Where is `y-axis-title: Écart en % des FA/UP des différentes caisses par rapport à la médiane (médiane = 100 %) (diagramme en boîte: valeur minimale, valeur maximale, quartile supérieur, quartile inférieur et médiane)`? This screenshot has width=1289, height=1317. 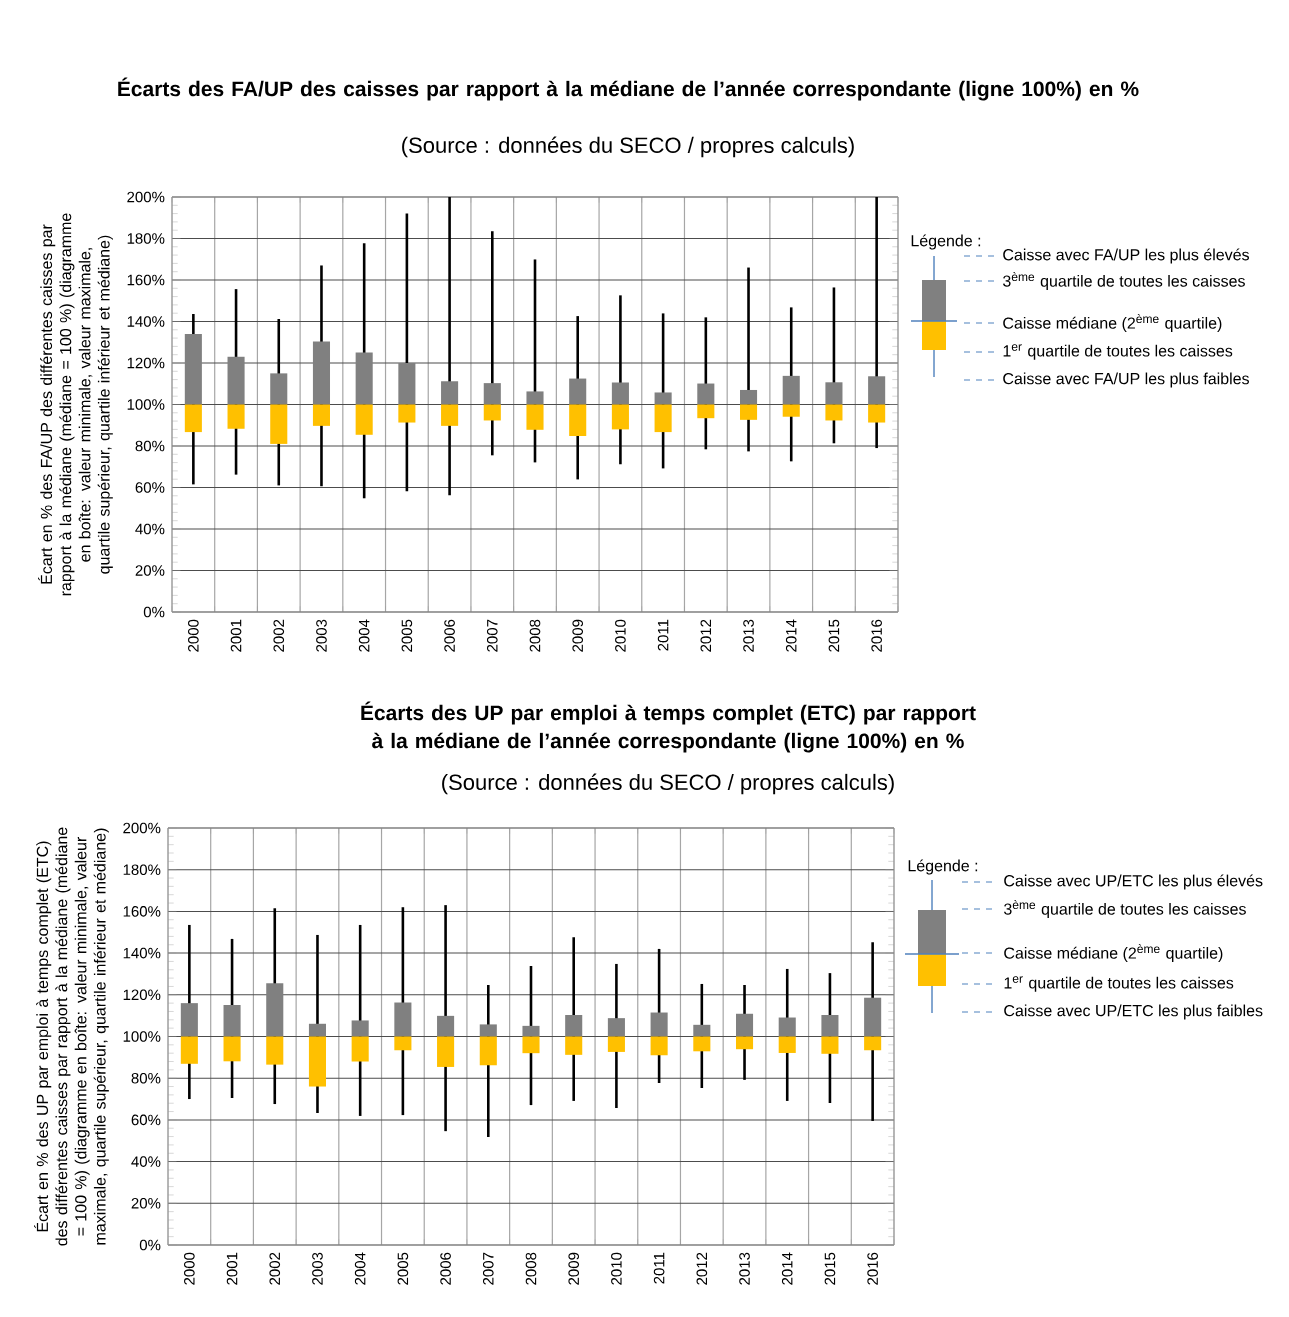
y-axis-title: Écart en % des FA/UP des différentes caisses par rapport à la médiane (médiane = 100 %) (diagramme en boîte: valeur minimale, valeur maximale, quartile supérieur, quartile inférieur et médiane) is located at coordinates (75, 404).